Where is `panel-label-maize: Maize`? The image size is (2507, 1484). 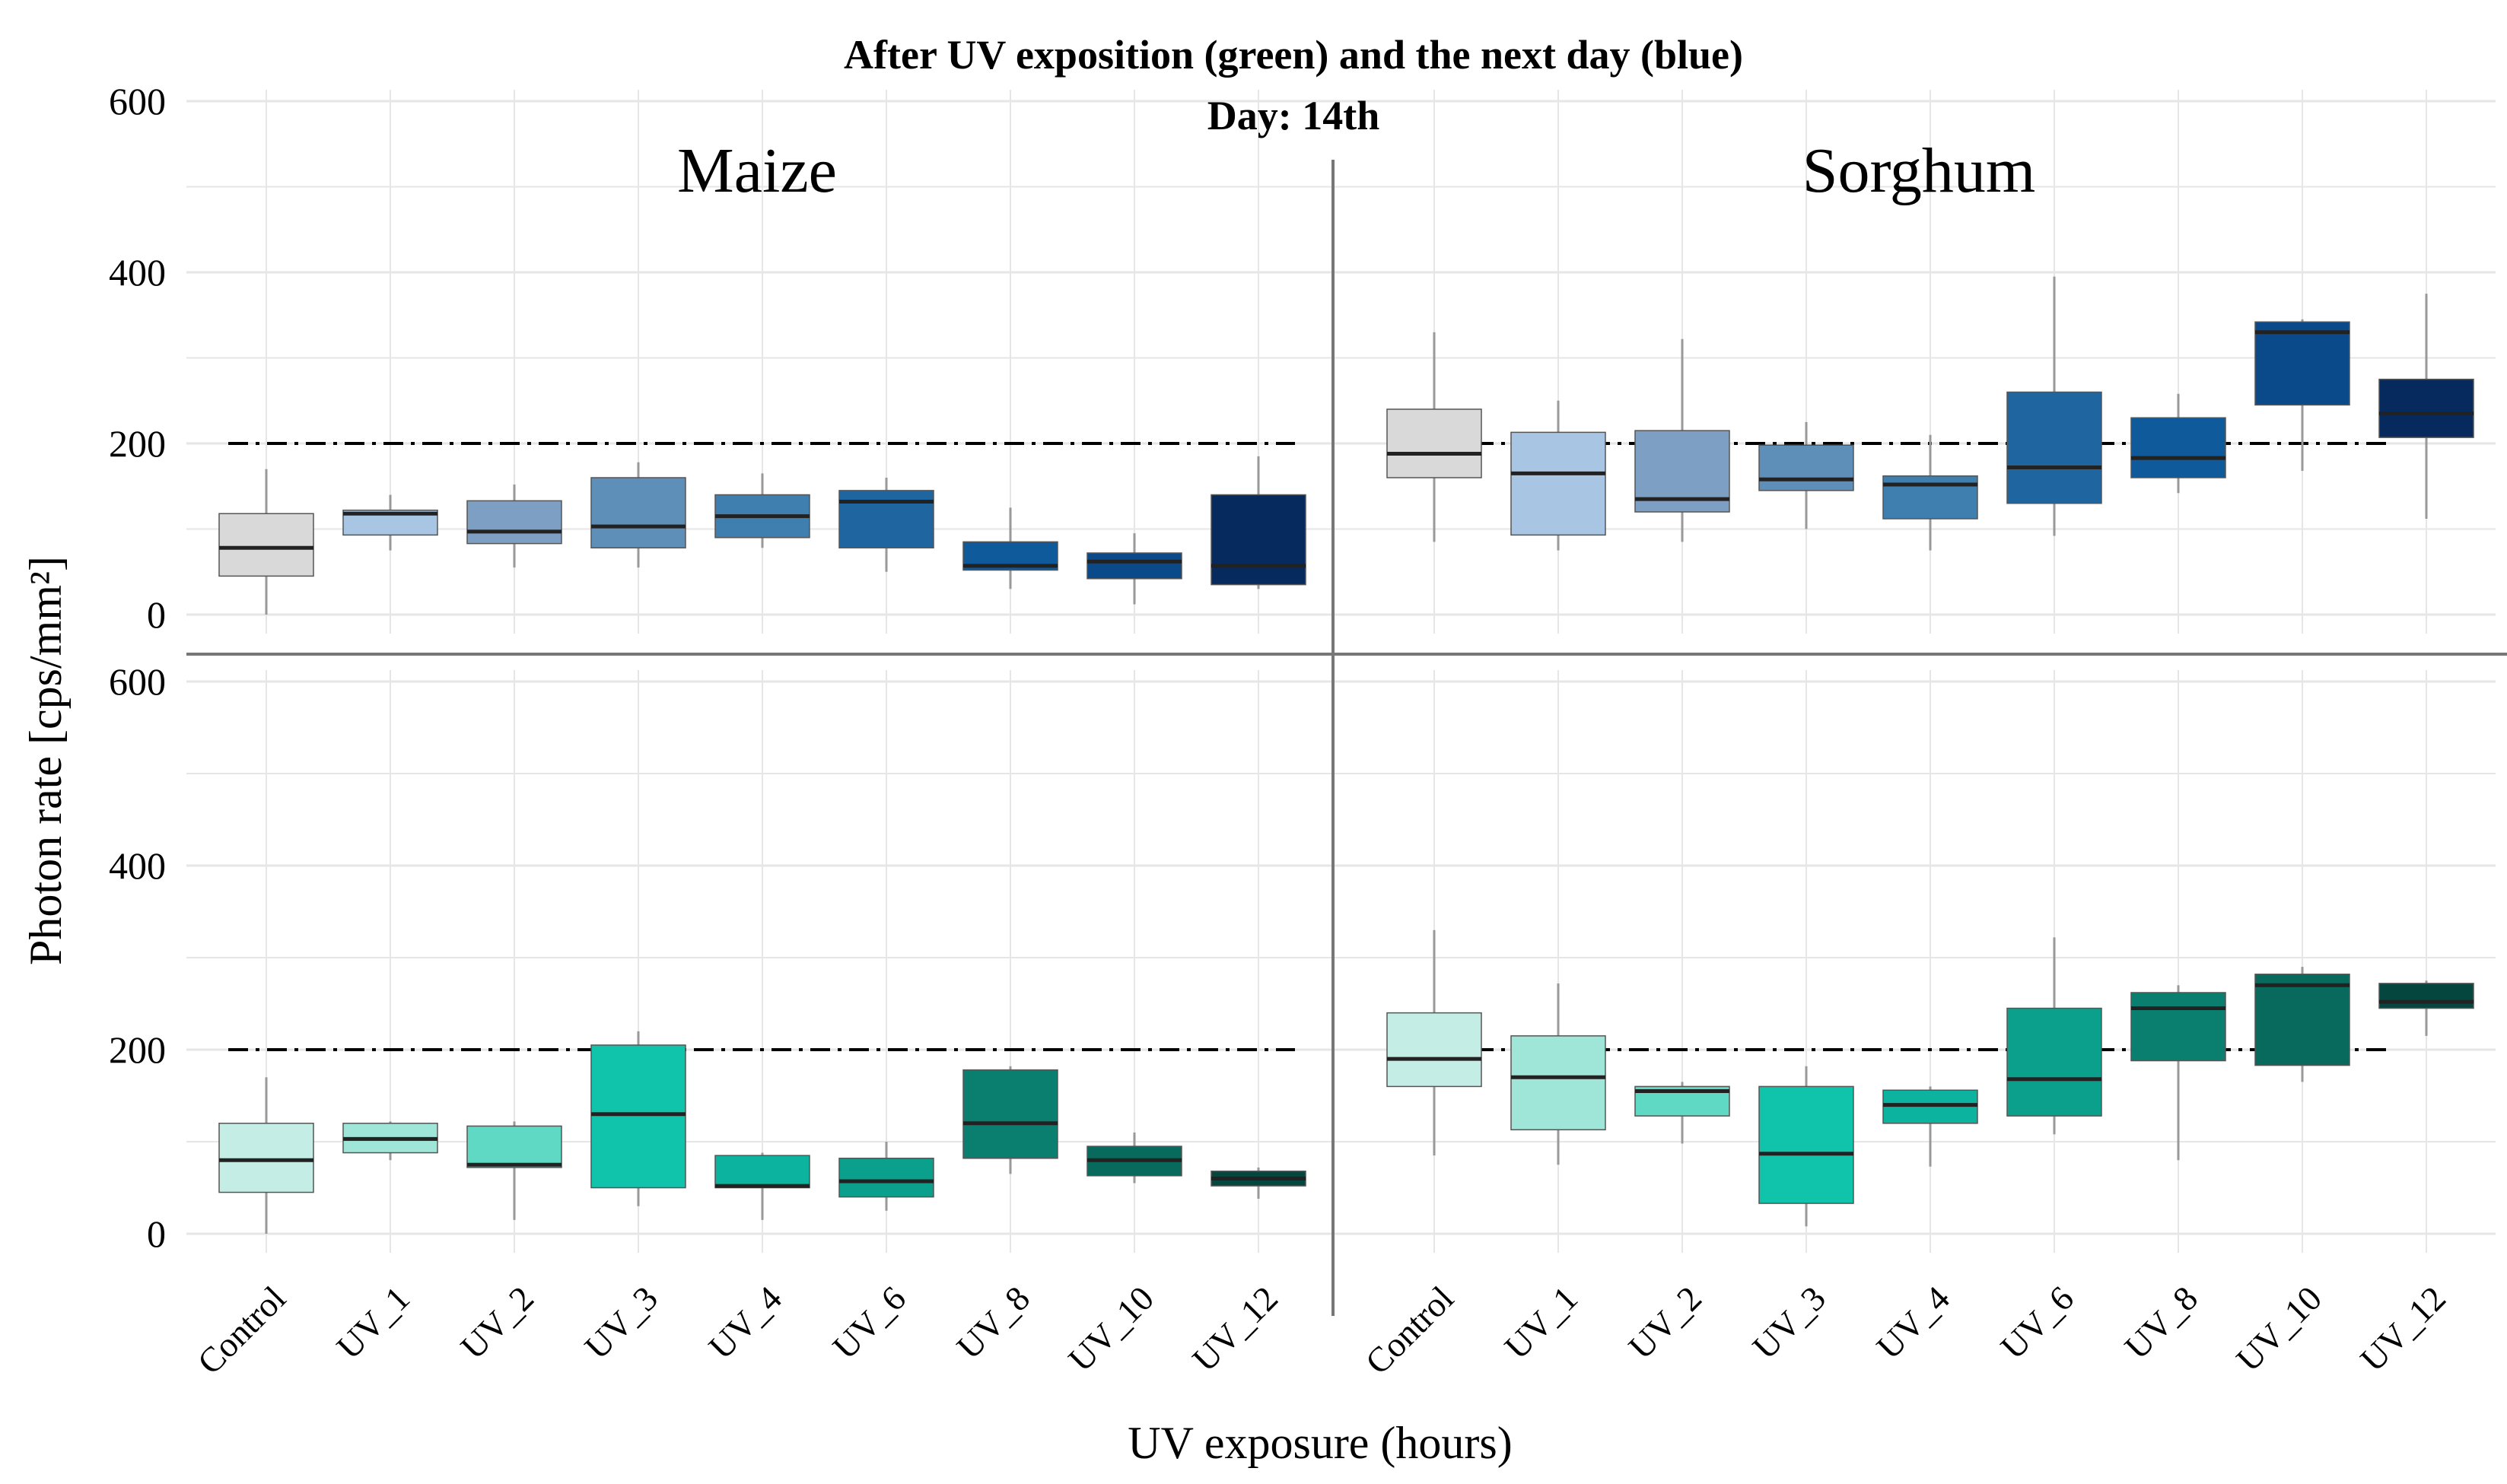 panel-label-maize: Maize is located at coordinates (757, 170).